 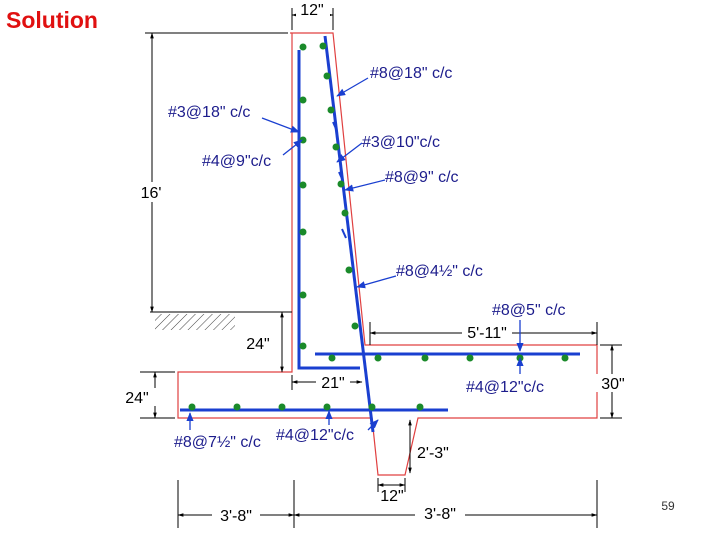 What do you see at coordinates (668, 506) in the screenshot?
I see `page-number: 59` at bounding box center [668, 506].